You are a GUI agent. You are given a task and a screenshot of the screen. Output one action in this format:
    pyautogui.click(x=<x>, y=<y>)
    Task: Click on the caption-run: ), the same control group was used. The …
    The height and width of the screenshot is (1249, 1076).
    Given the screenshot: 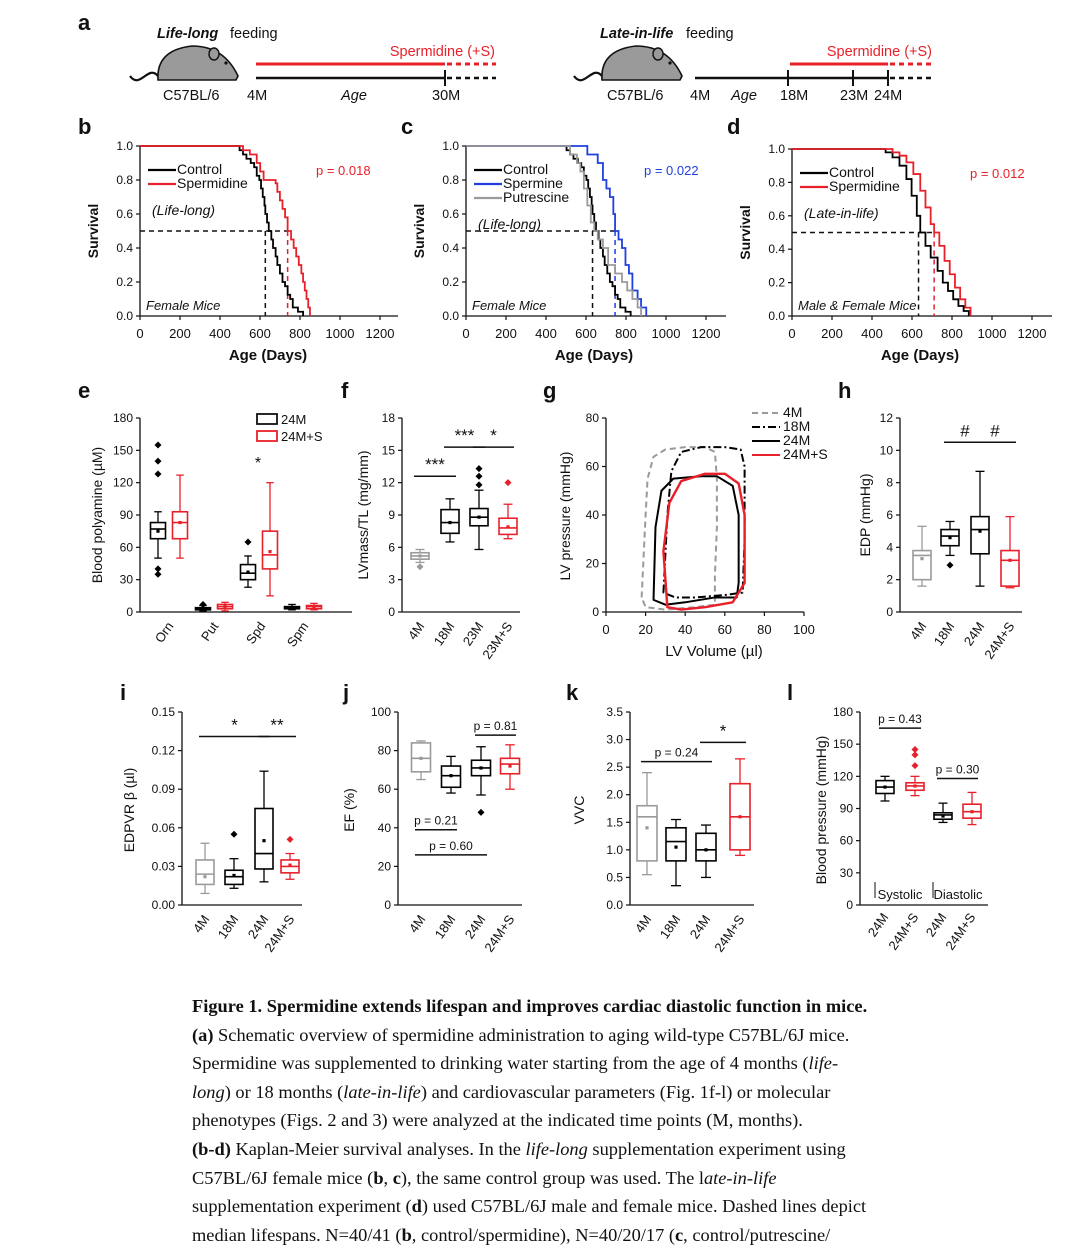 What is the action you would take?
    pyautogui.click(x=552, y=1177)
    